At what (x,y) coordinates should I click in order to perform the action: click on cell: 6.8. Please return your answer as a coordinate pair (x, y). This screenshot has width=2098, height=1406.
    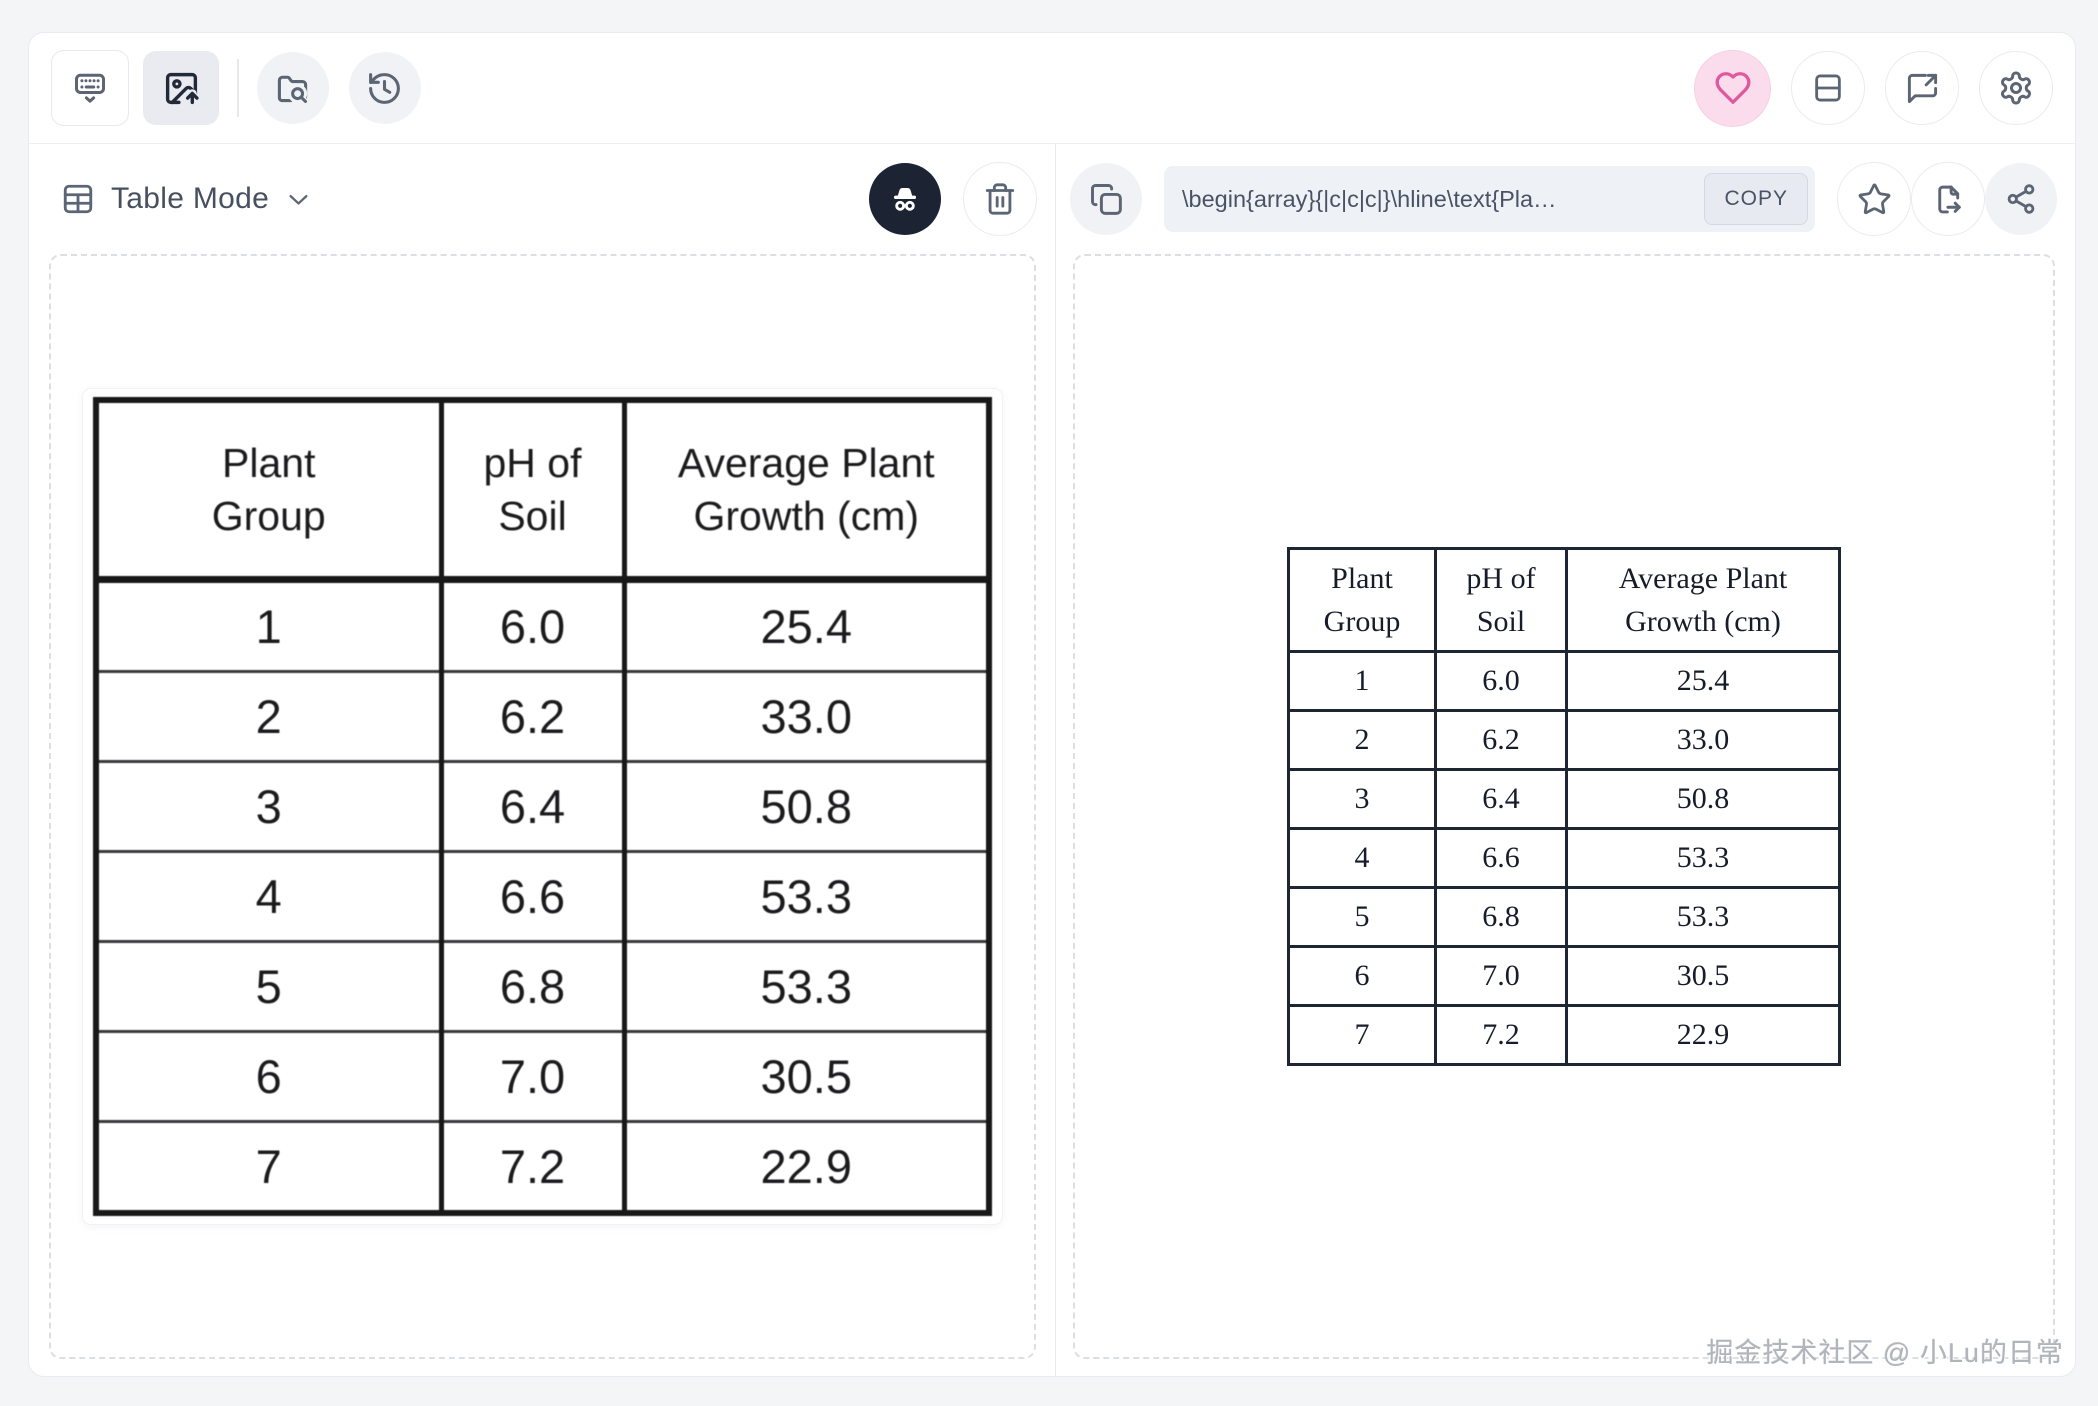
    Looking at the image, I should click on (1501, 917).